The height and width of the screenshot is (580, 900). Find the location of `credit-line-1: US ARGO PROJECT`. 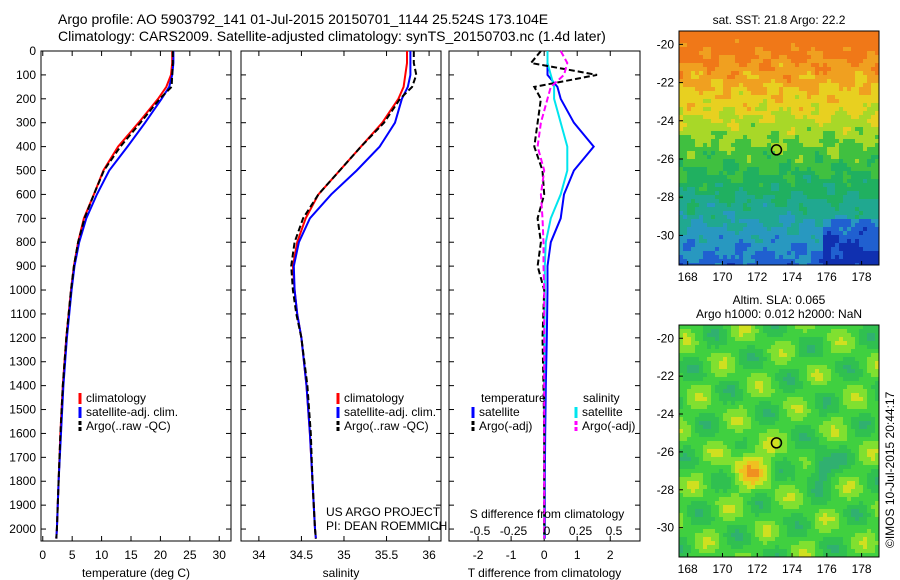

credit-line-1: US ARGO PROJECT is located at coordinates (383, 512).